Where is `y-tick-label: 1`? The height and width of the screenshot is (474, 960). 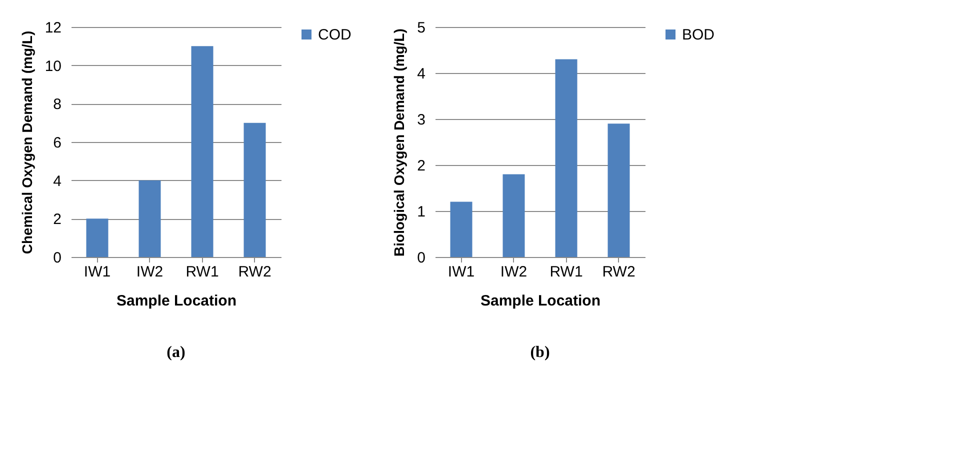 y-tick-label: 1 is located at coordinates (421, 212).